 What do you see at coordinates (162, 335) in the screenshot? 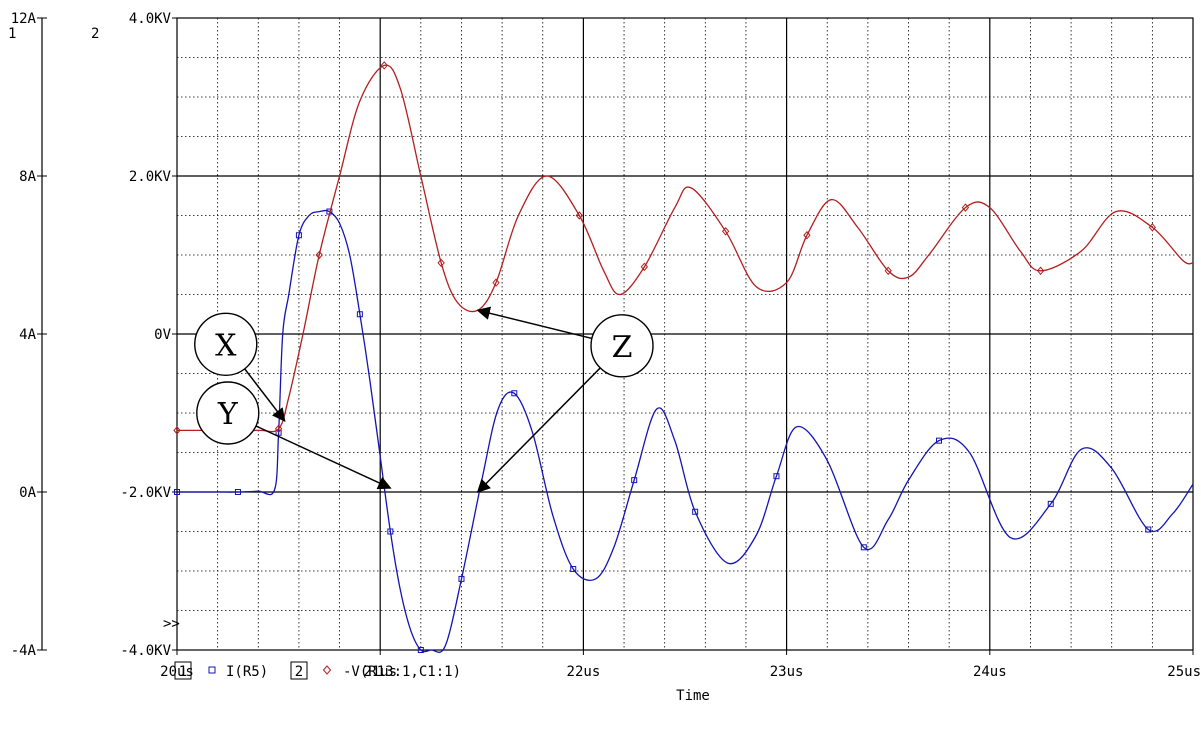
I see `axis2-tick-label: 0V` at bounding box center [162, 335].